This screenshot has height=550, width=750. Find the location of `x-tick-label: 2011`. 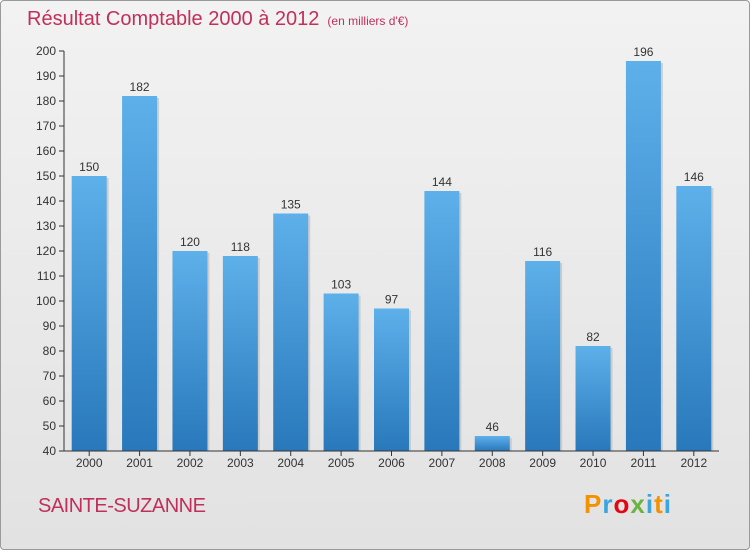

x-tick-label: 2011 is located at coordinates (644, 463).